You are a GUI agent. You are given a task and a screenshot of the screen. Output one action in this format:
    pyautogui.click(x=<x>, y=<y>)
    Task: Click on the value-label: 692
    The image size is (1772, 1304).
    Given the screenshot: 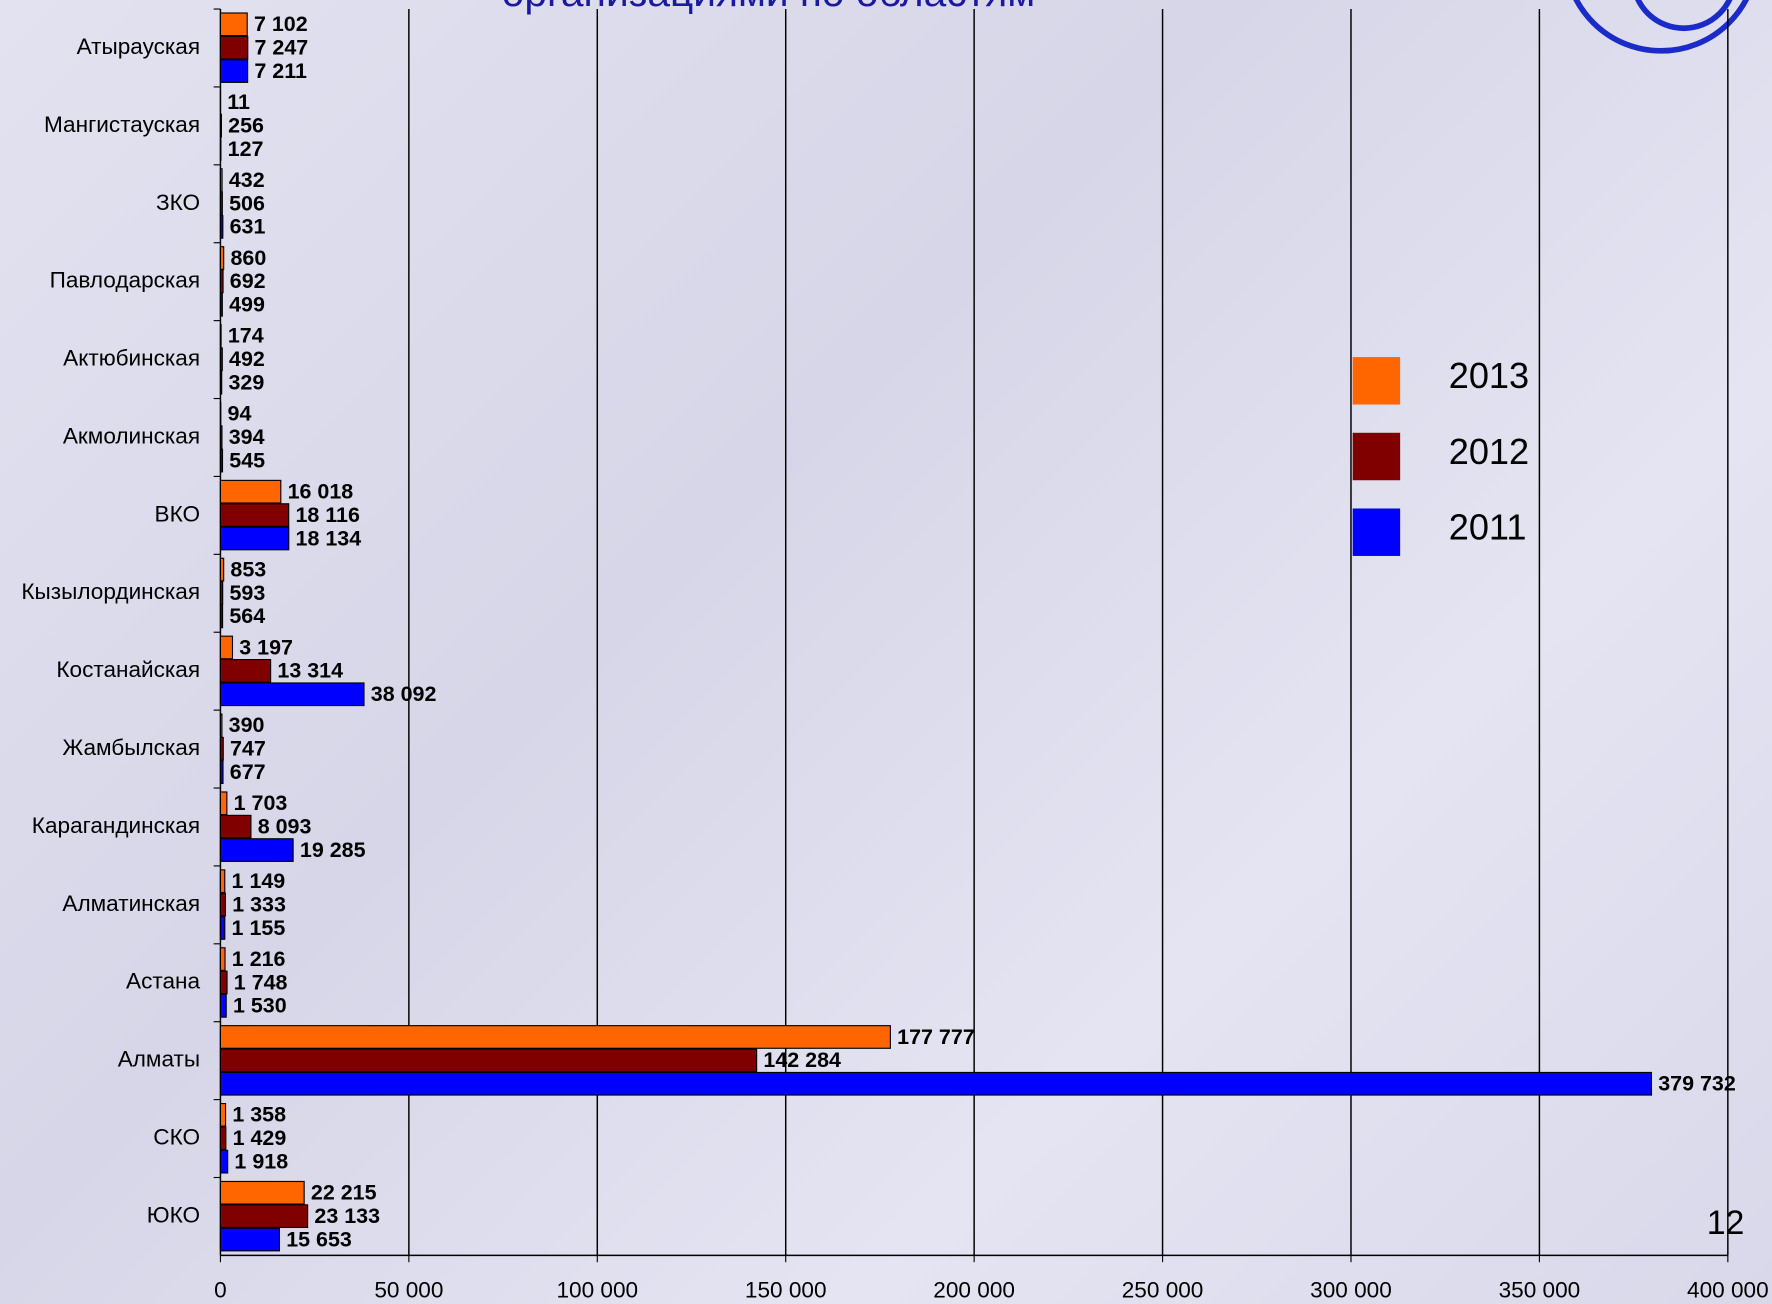 What is the action you would take?
    pyautogui.click(x=248, y=281)
    